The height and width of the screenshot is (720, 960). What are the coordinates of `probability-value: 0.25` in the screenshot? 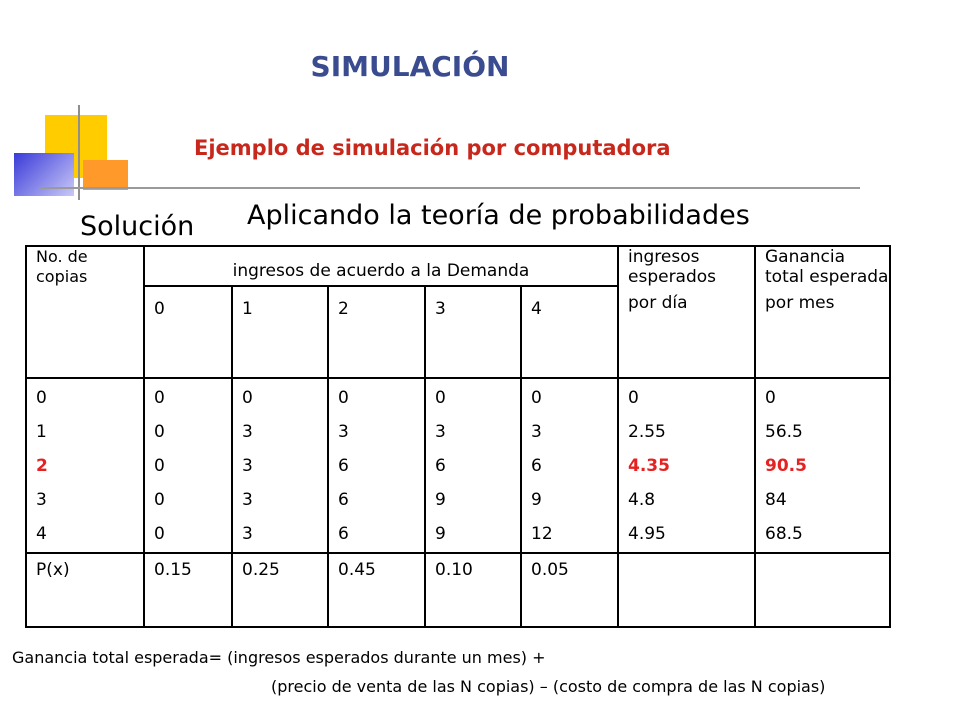 It's located at (280, 590).